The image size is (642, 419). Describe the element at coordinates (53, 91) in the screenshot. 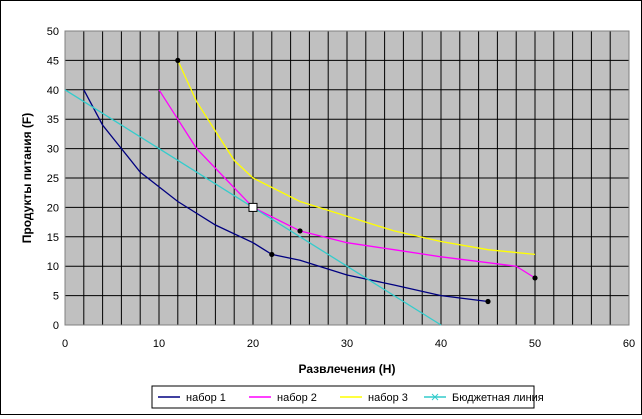

I see `y-tick-label: 40` at that location.